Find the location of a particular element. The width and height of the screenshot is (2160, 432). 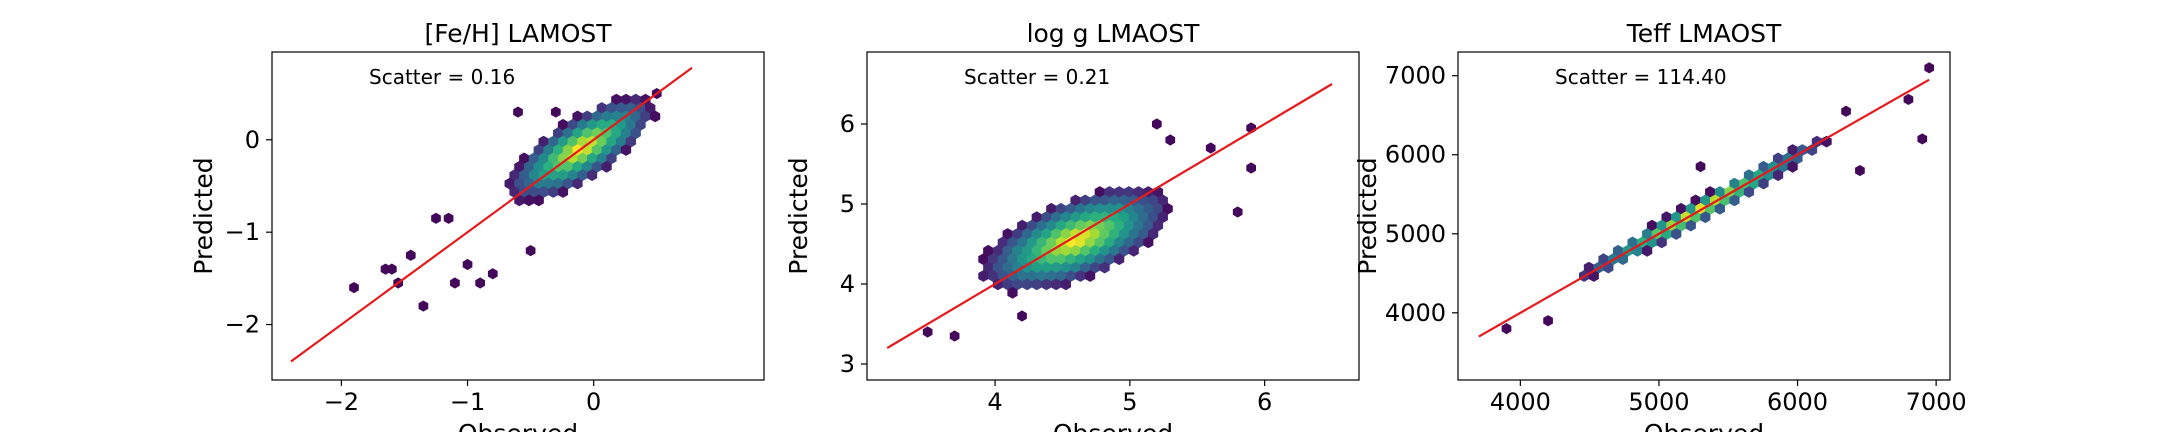

hexbin-cloud is located at coordinates (1089, 230).